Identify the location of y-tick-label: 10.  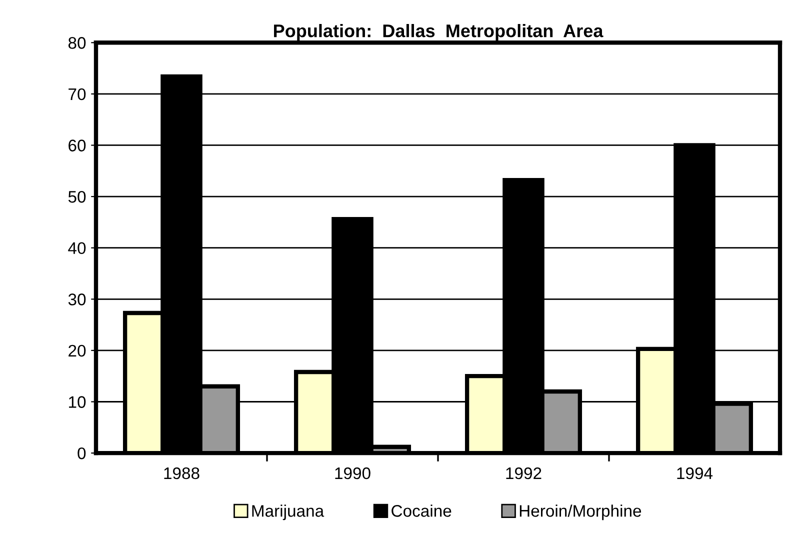
(77, 402).